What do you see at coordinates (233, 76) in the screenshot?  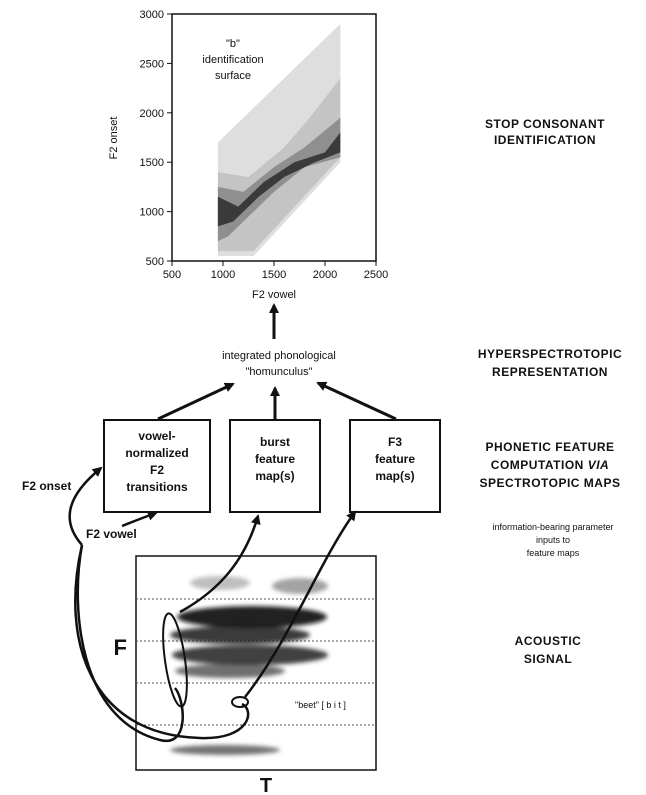 I see `surface-annotation-line3: surface` at bounding box center [233, 76].